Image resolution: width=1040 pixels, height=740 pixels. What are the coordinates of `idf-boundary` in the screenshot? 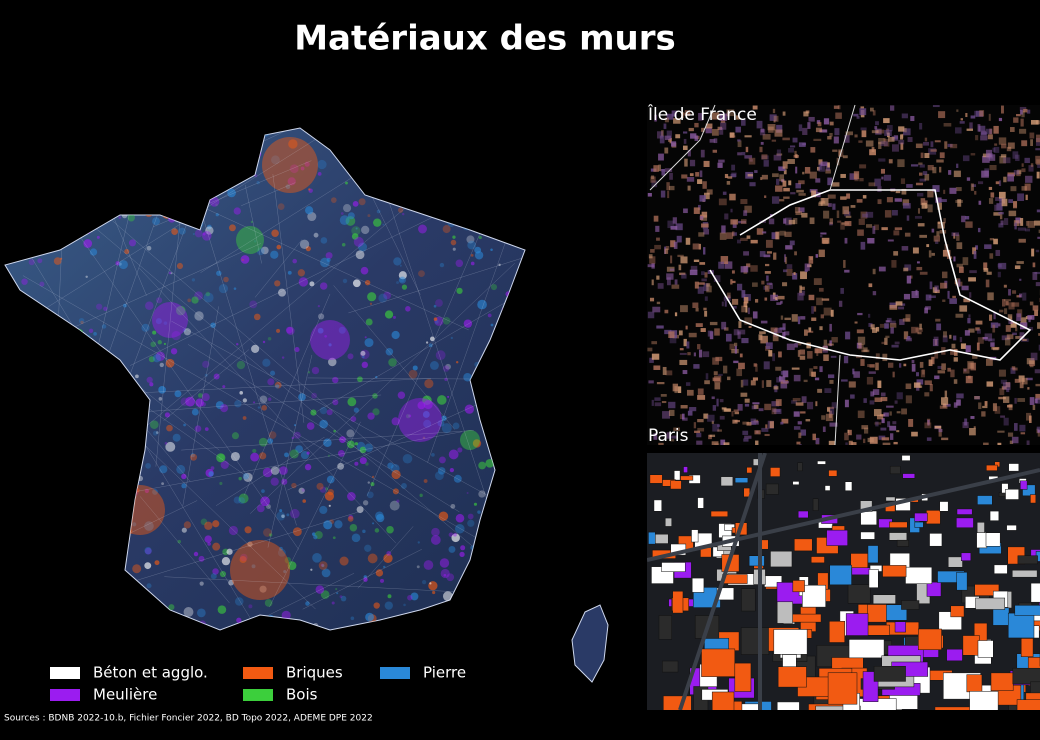 It's located at (682, 147).